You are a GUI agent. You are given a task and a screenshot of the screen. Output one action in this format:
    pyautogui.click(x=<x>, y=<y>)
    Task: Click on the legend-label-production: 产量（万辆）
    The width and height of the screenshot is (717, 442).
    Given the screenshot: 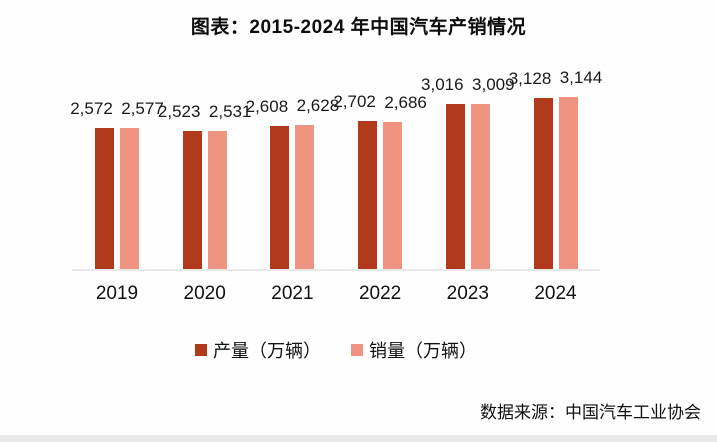 What is the action you would take?
    pyautogui.click(x=267, y=351)
    